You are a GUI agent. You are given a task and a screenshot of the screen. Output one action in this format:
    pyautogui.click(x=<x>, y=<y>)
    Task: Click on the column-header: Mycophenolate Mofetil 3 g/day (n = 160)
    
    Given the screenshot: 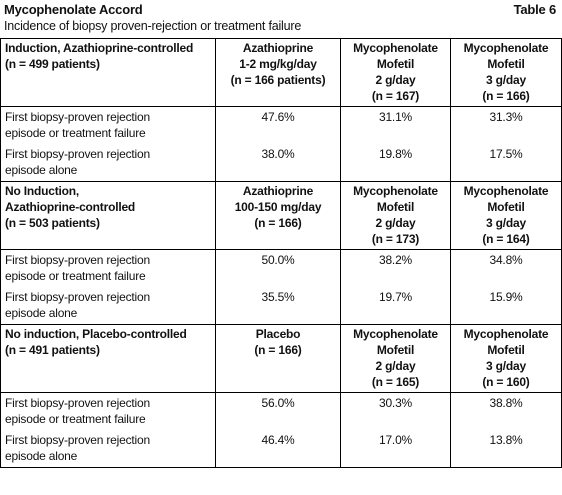 What is the action you would take?
    pyautogui.click(x=506, y=358)
    